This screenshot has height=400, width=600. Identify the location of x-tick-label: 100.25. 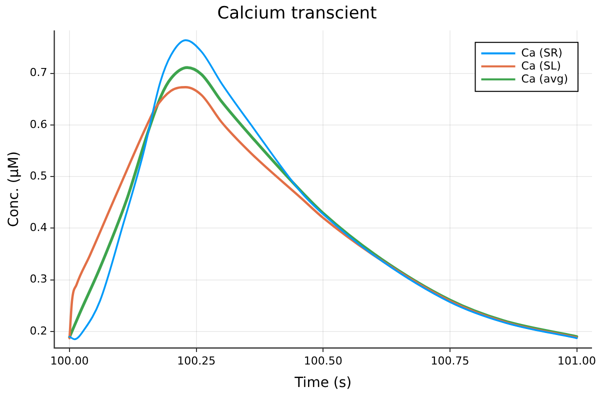
(196, 361).